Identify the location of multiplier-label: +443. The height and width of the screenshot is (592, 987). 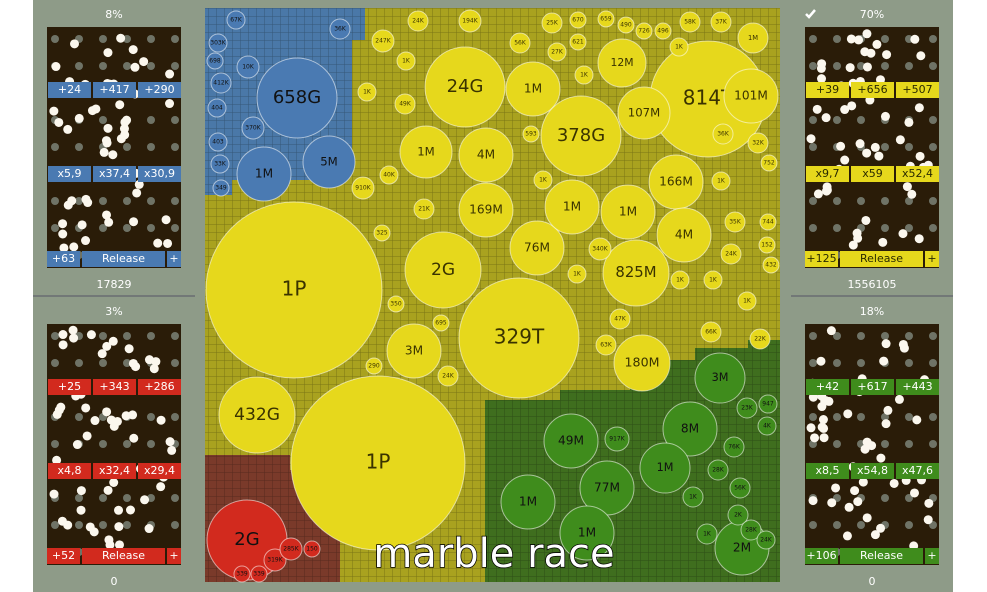
(917, 386).